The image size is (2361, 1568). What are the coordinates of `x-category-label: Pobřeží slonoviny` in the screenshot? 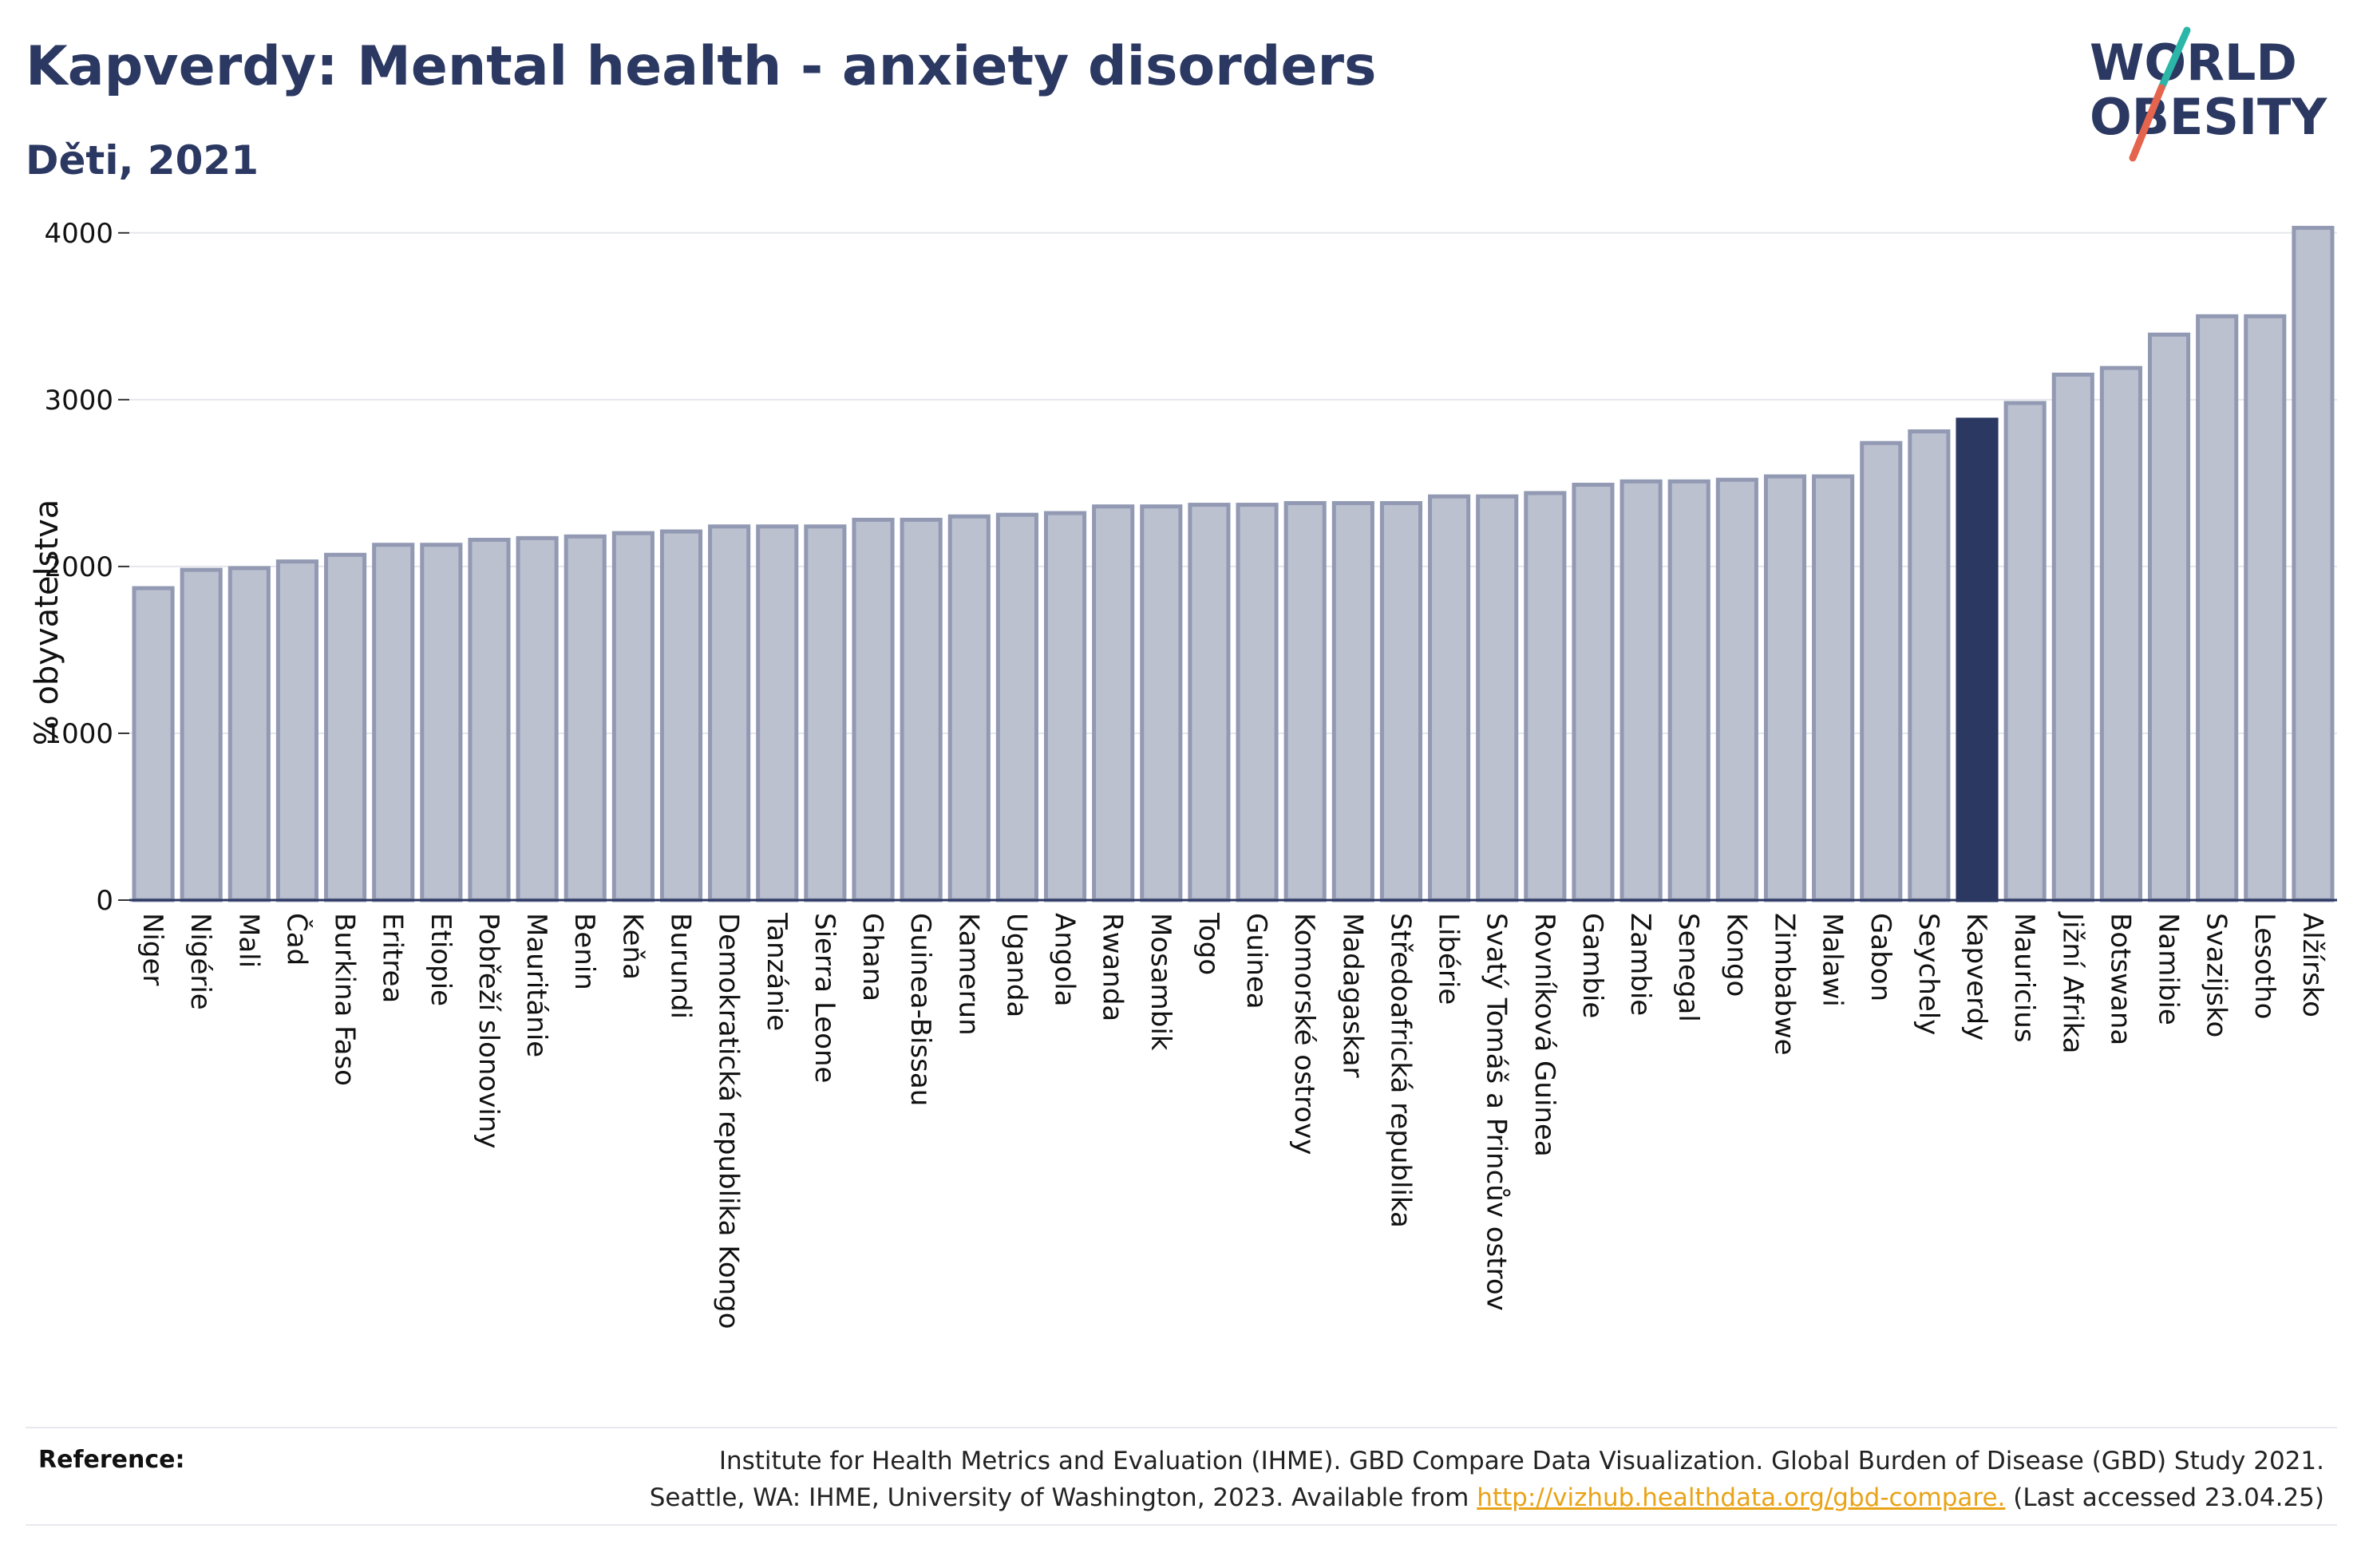 It's located at (488, 1030).